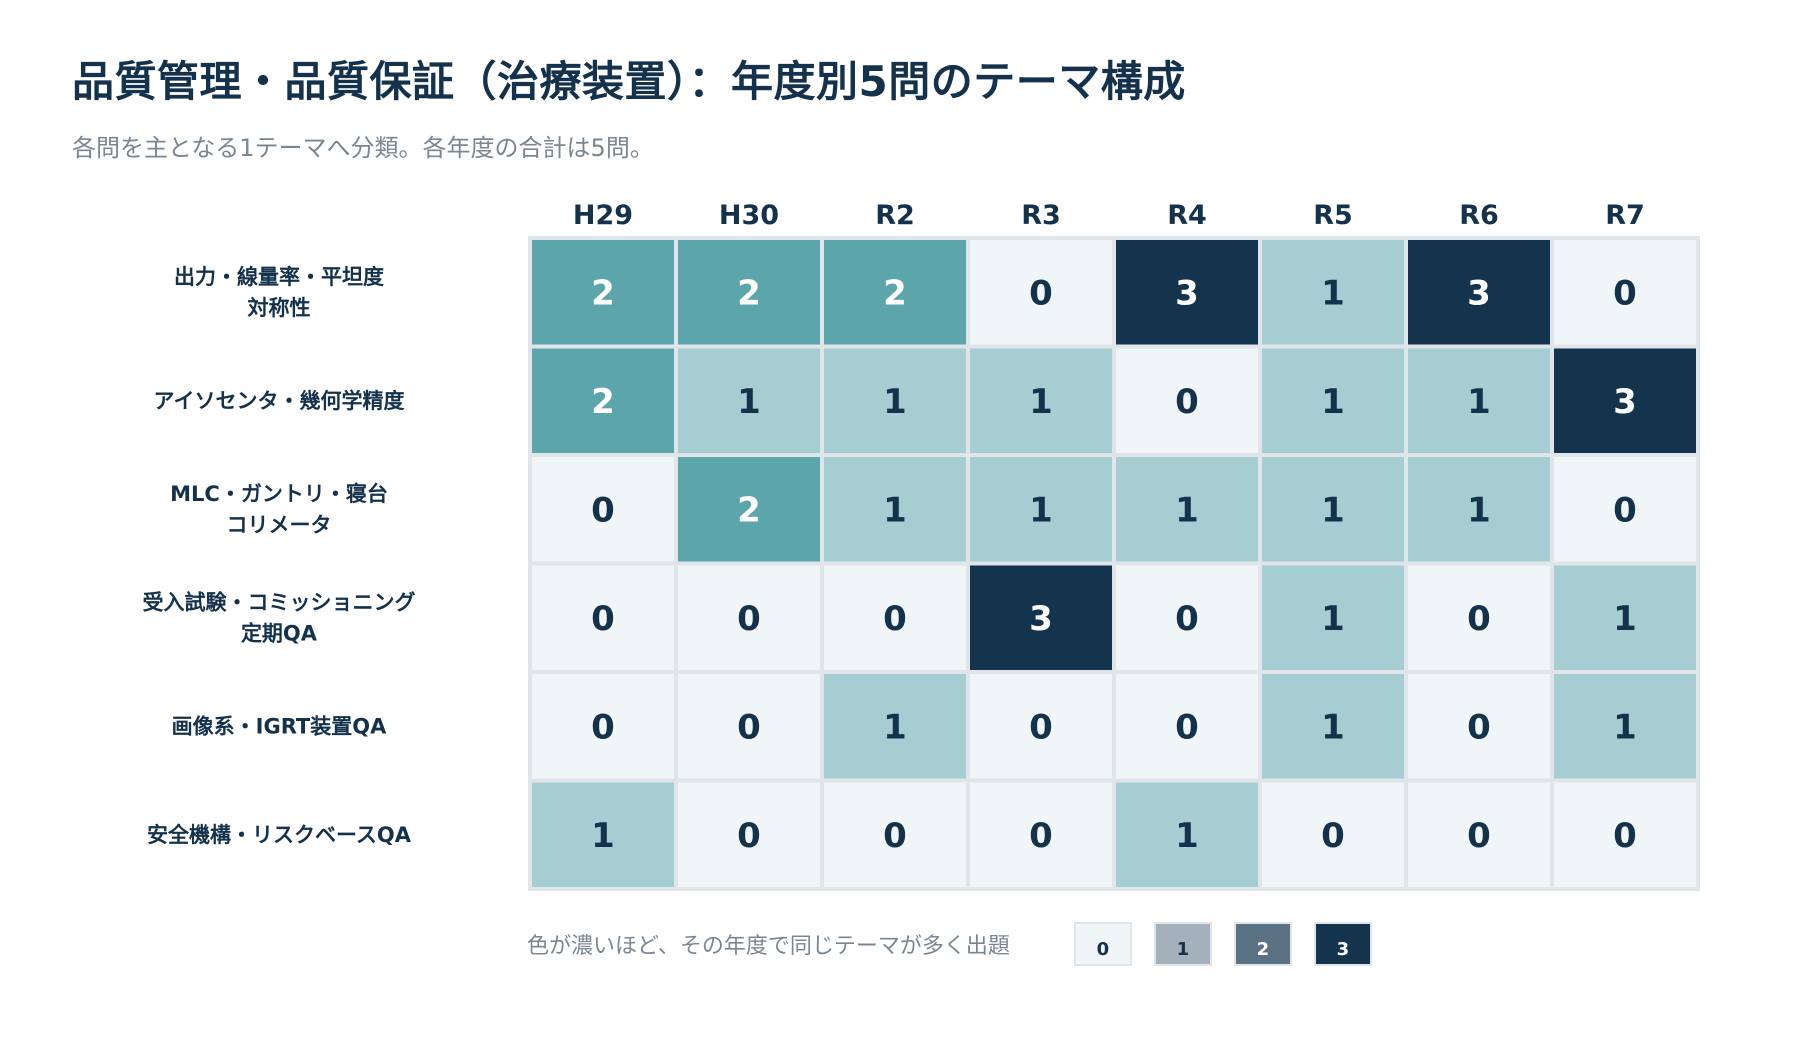 The image size is (1800, 1040). Describe the element at coordinates (279, 292) in the screenshot. I see `row-label-1: 出力・線量率・平坦度対称性` at that location.